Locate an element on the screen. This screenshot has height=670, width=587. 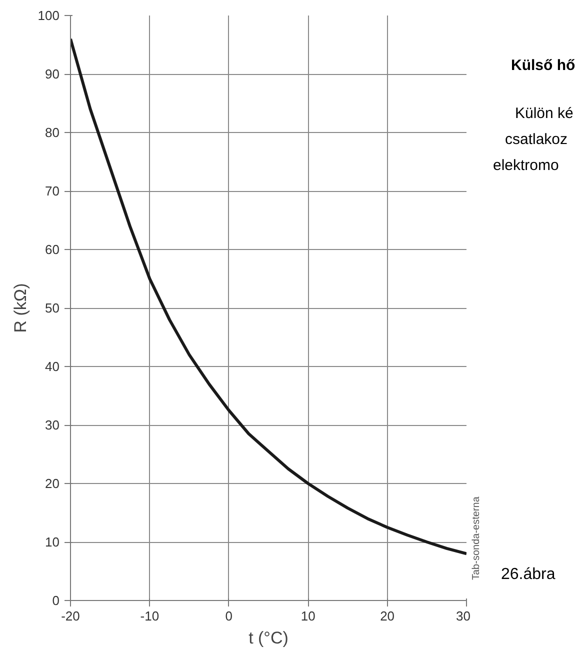
y-tick-label: 50 is located at coordinates (52, 308).